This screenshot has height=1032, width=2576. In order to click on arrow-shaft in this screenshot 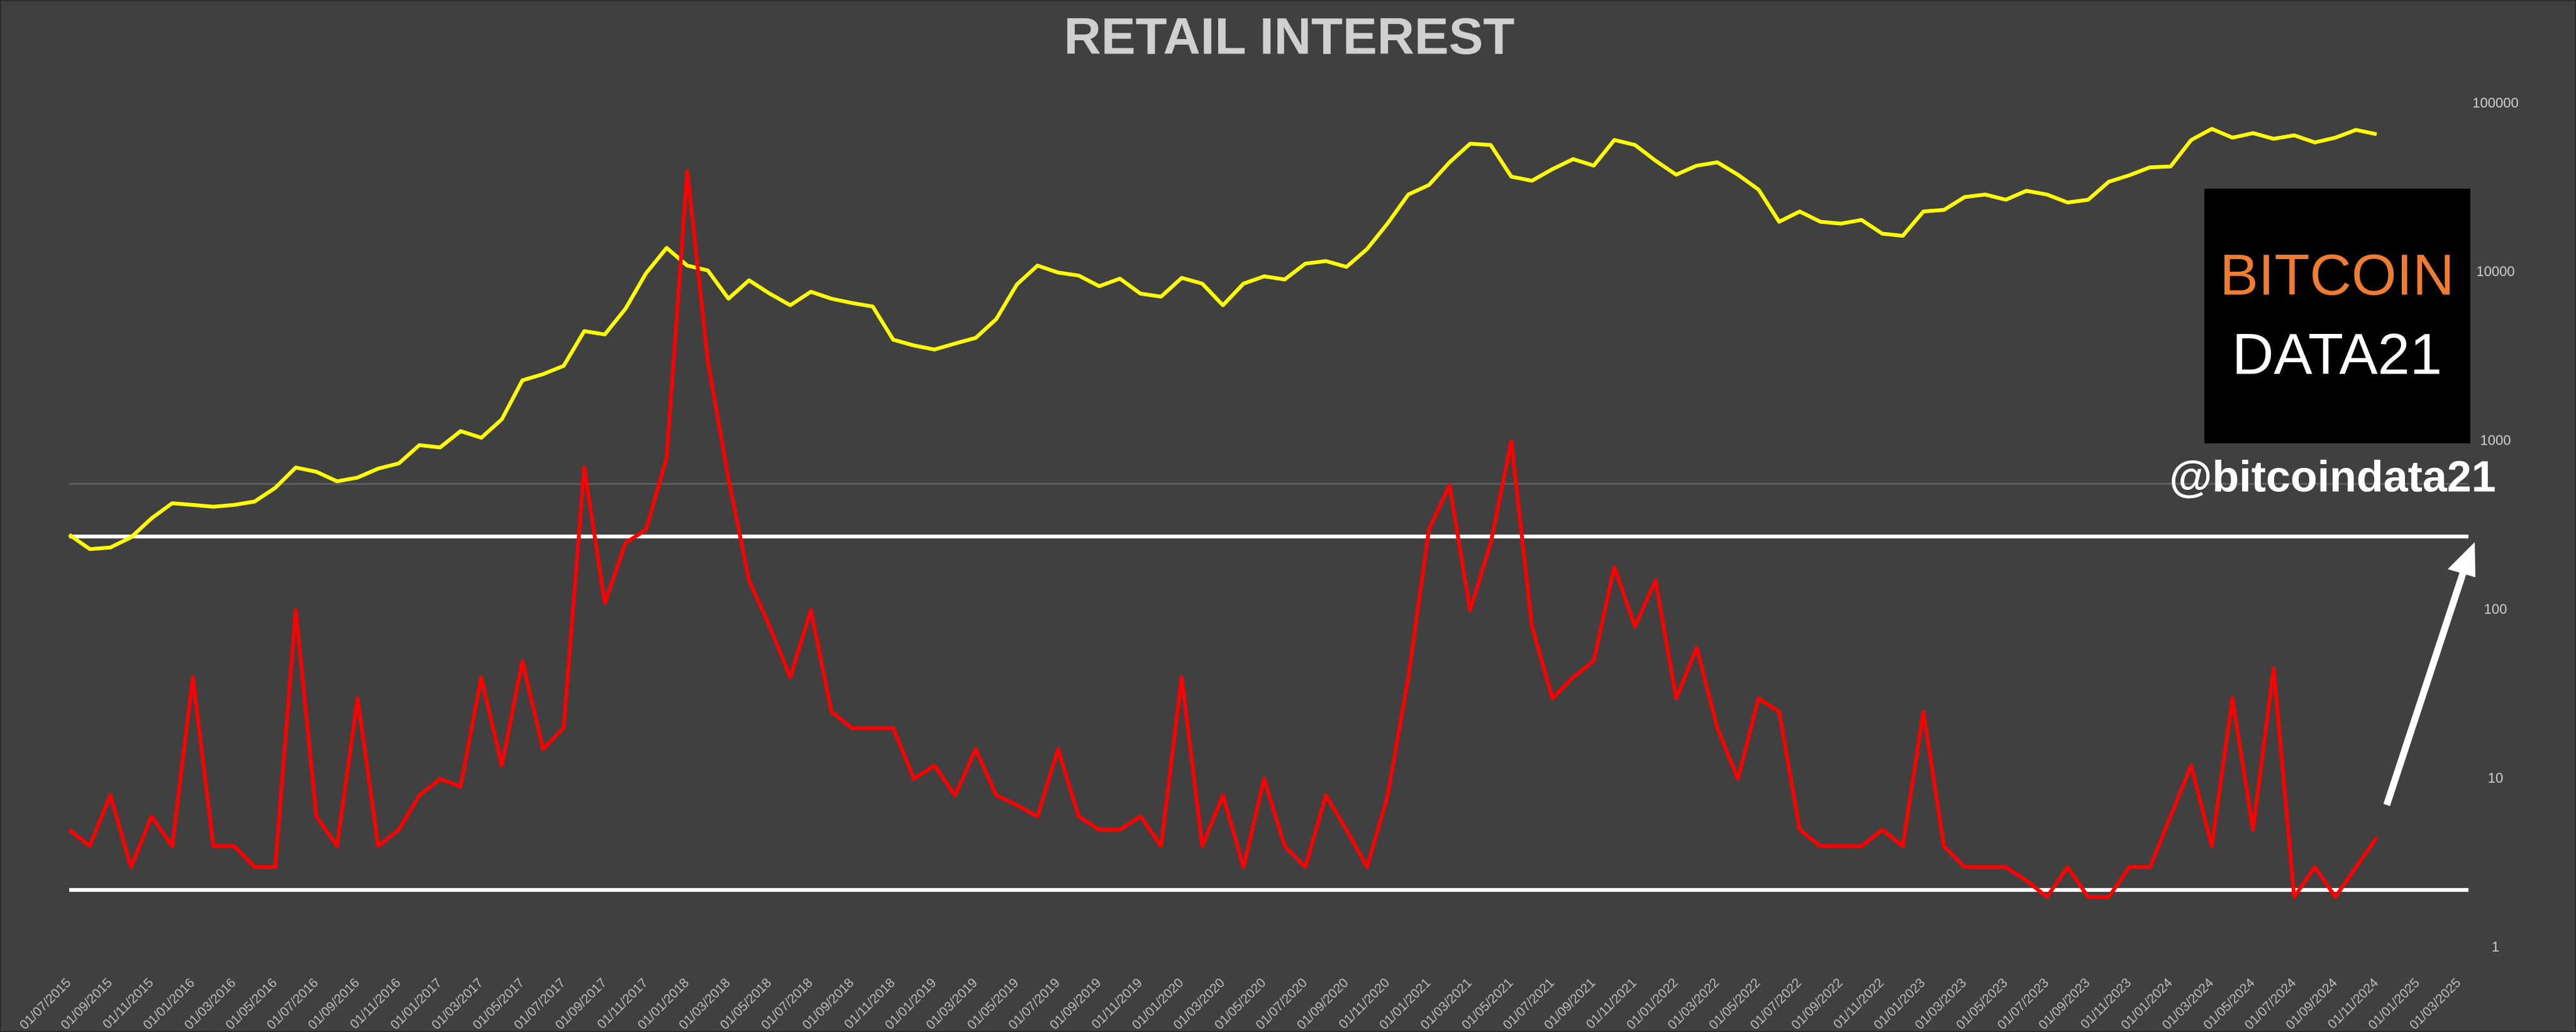, I will do `click(2426, 685)`.